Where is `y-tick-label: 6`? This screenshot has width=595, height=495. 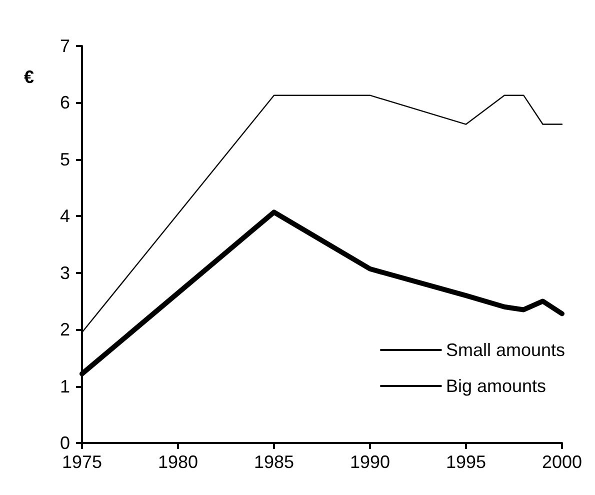 y-tick-label: 6 is located at coordinates (65, 102).